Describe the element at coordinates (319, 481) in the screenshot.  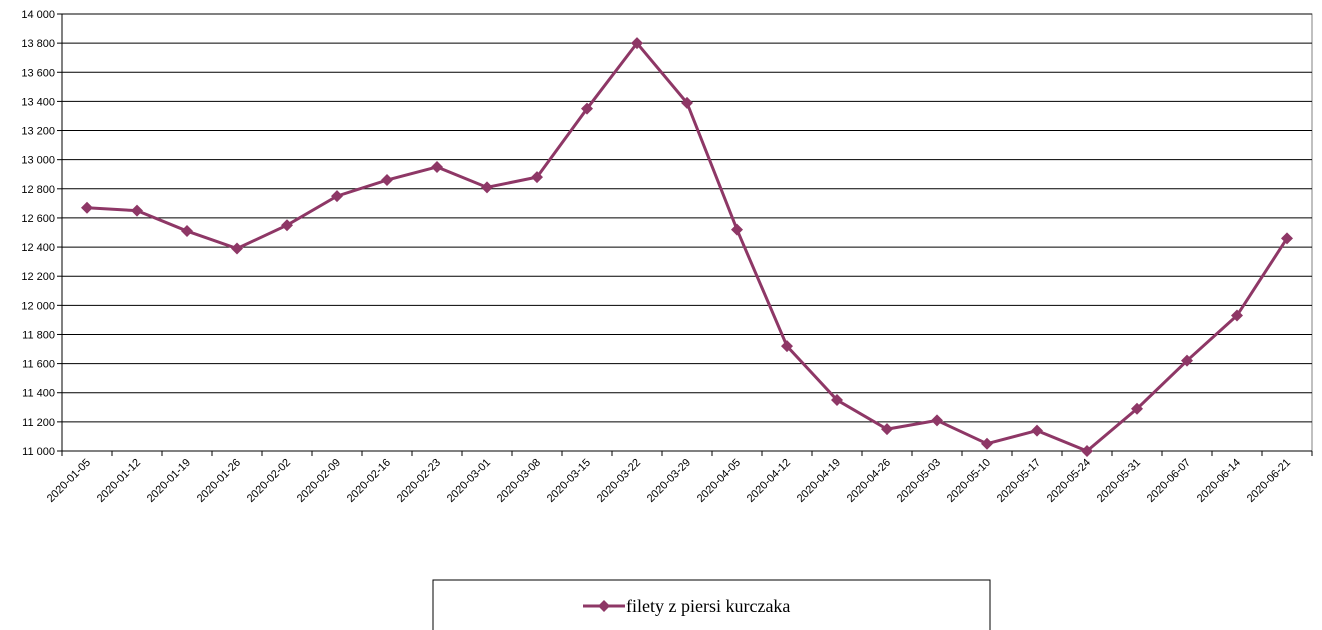
I see `x-tick-label: 2020-02-09` at that location.